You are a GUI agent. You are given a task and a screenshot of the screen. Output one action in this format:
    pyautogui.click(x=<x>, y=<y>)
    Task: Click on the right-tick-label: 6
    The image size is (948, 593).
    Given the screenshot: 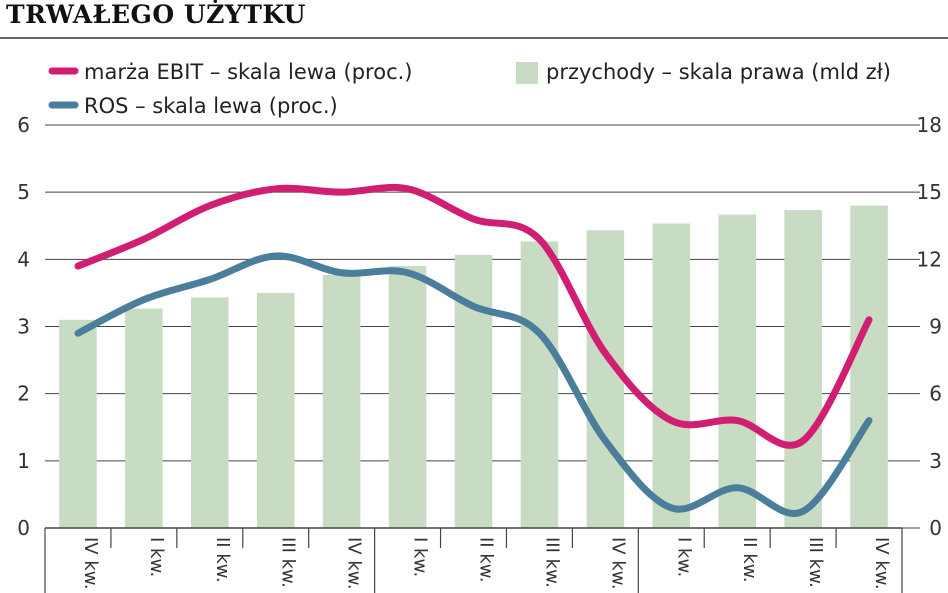 What is the action you would take?
    pyautogui.click(x=935, y=394)
    